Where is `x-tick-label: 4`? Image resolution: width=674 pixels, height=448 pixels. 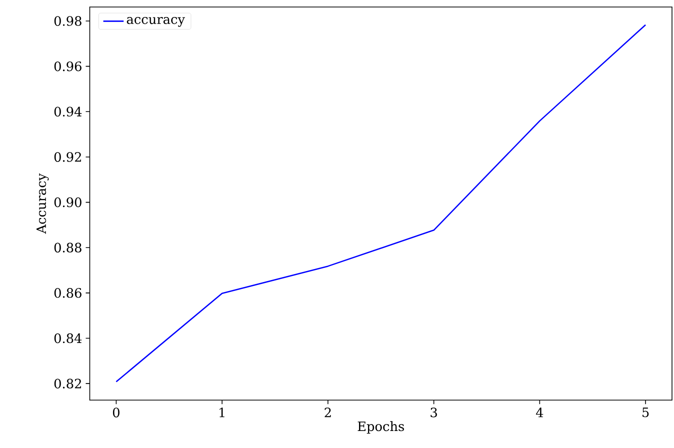
x-tick-label: 4 is located at coordinates (540, 413).